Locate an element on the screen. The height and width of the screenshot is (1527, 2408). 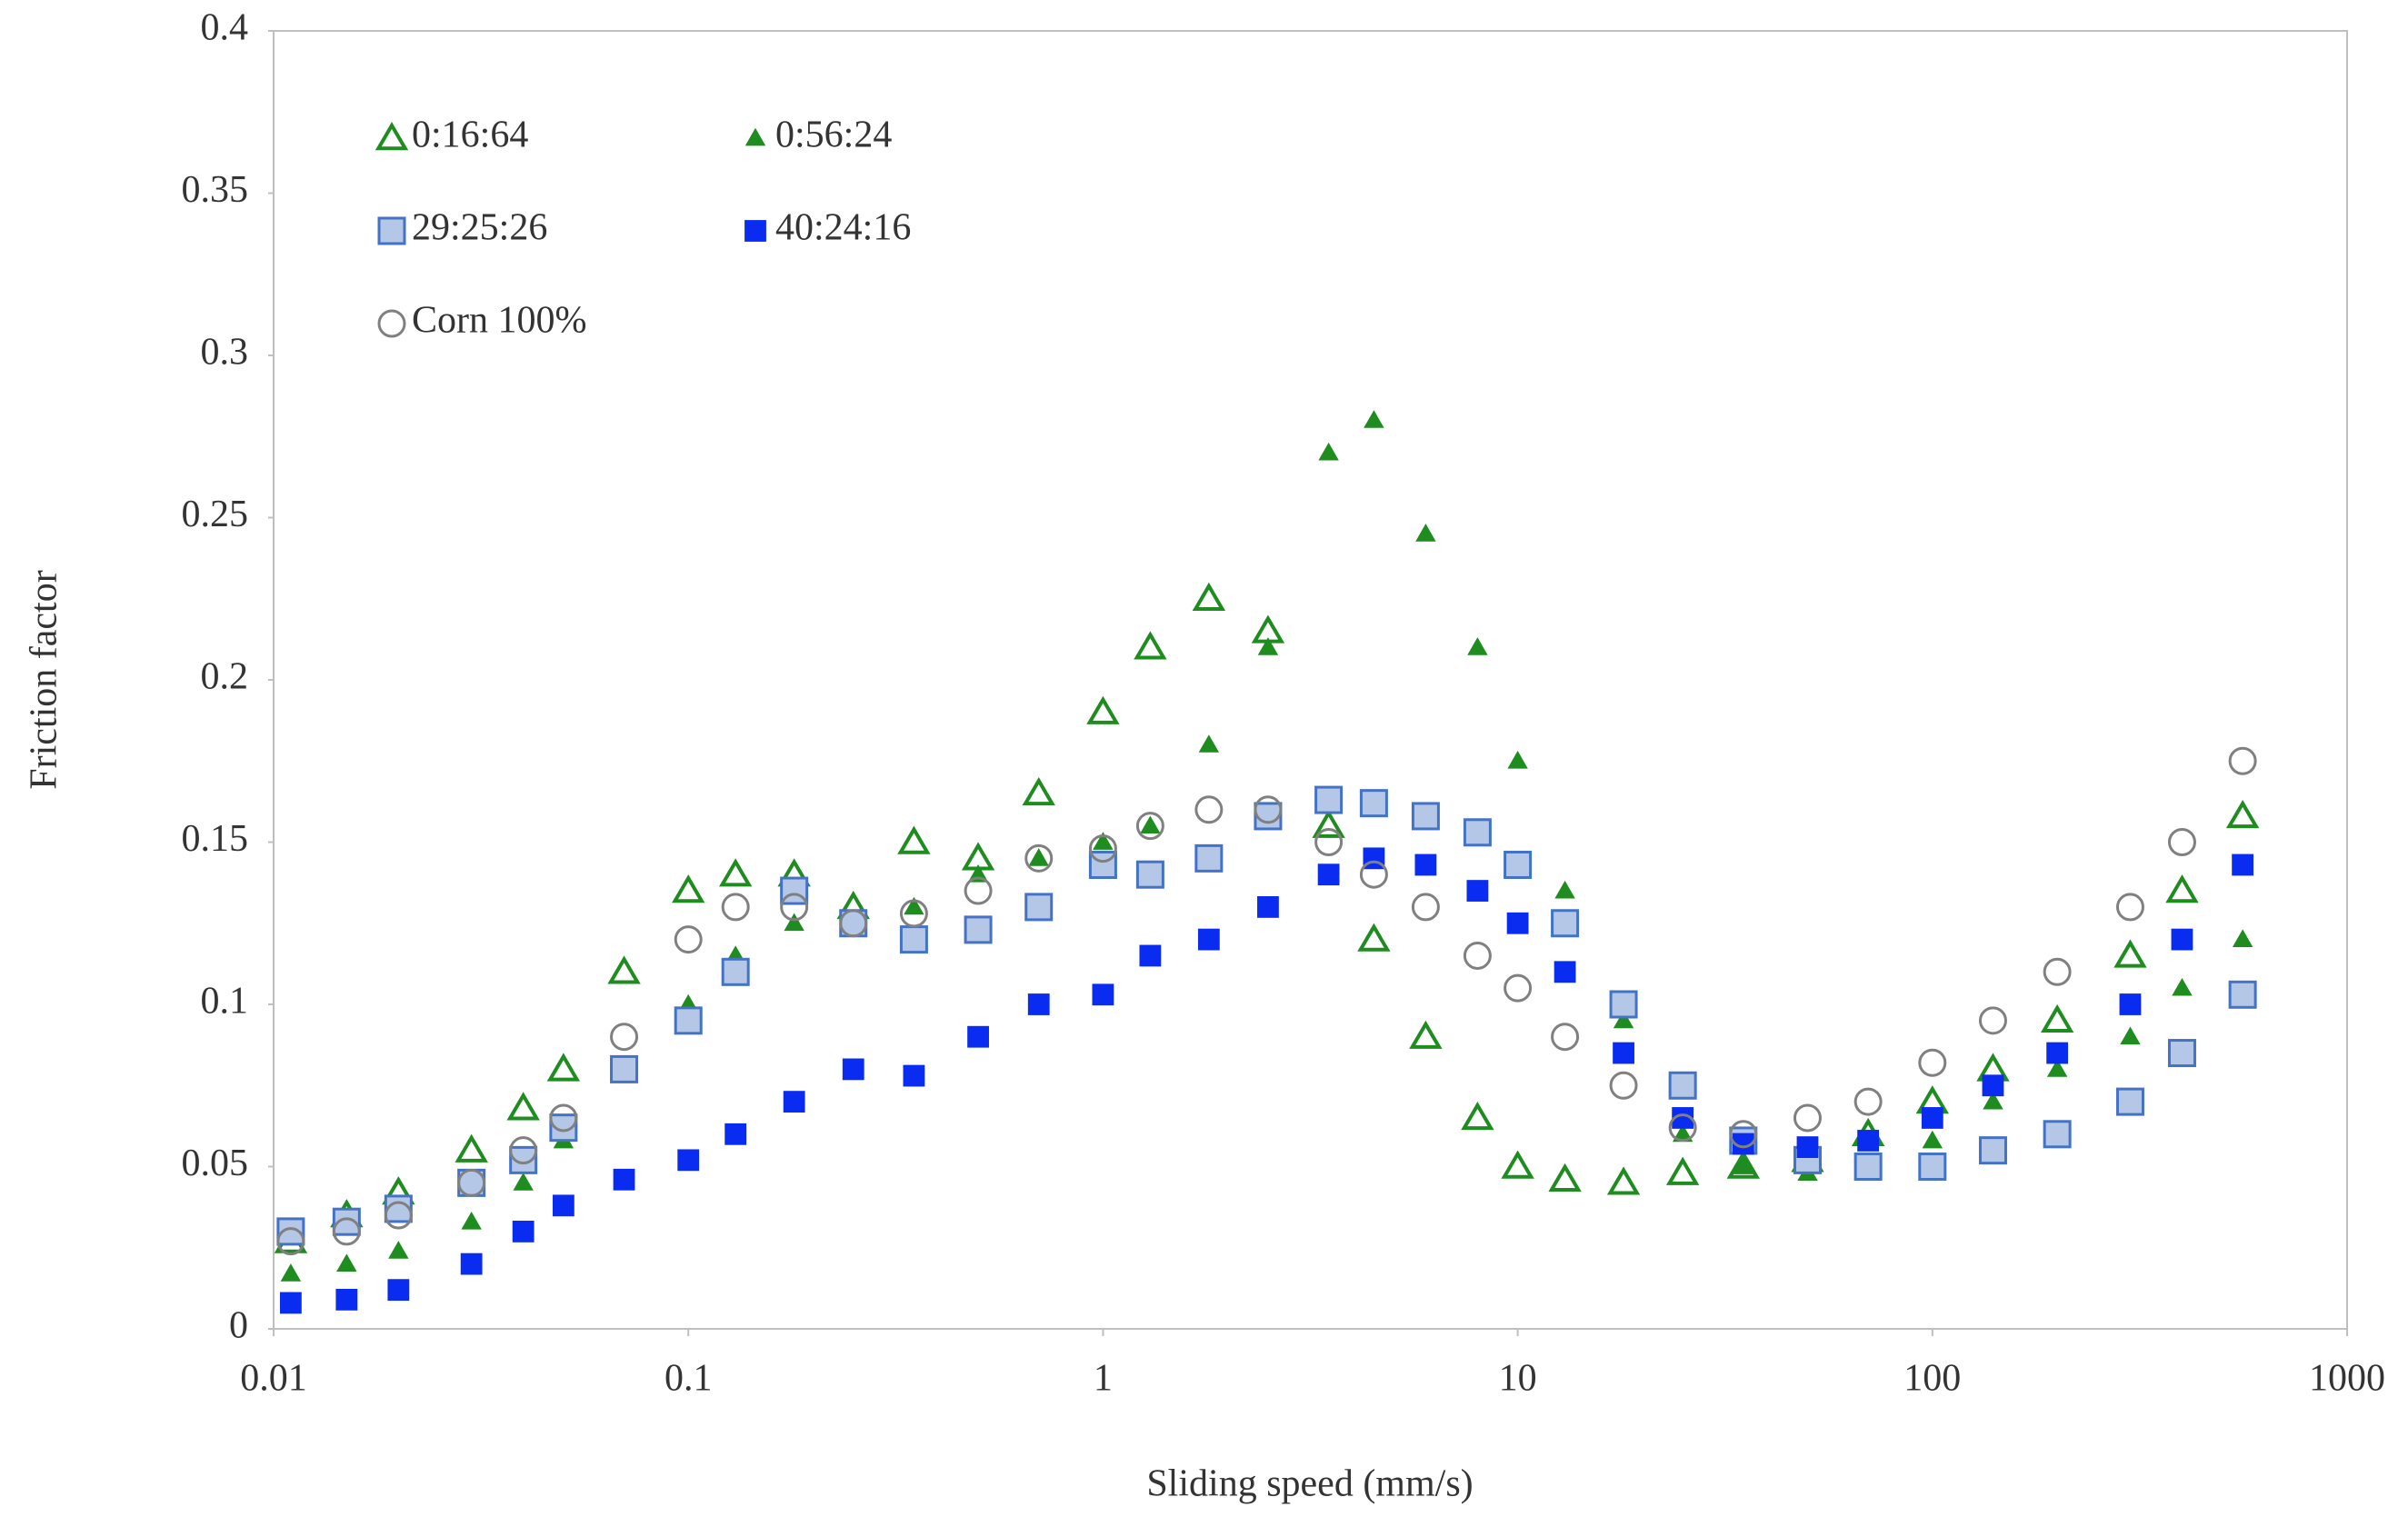
x-tick-label: 1 is located at coordinates (1103, 1379).